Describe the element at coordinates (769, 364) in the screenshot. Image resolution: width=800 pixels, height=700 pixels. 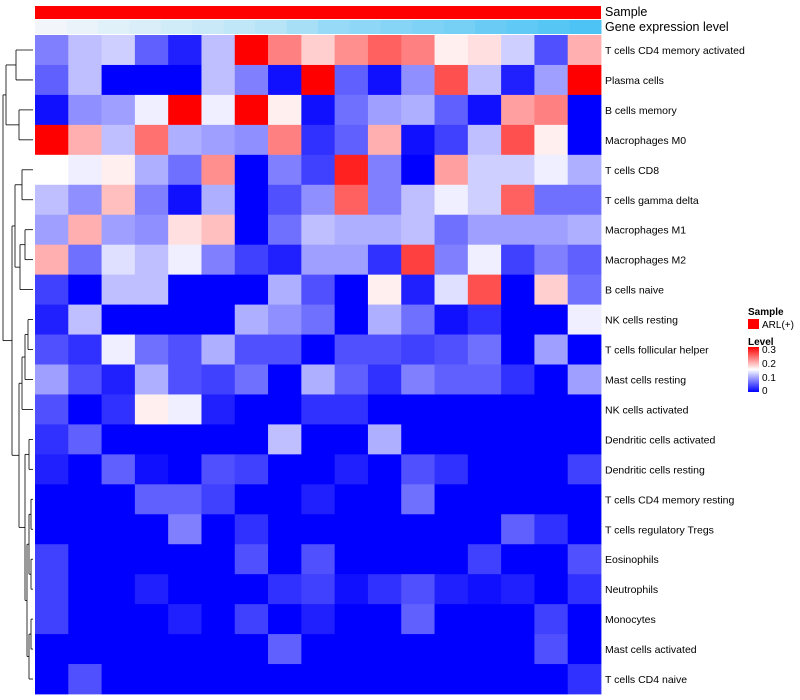
I see `legend-tick-label: 0.2` at that location.